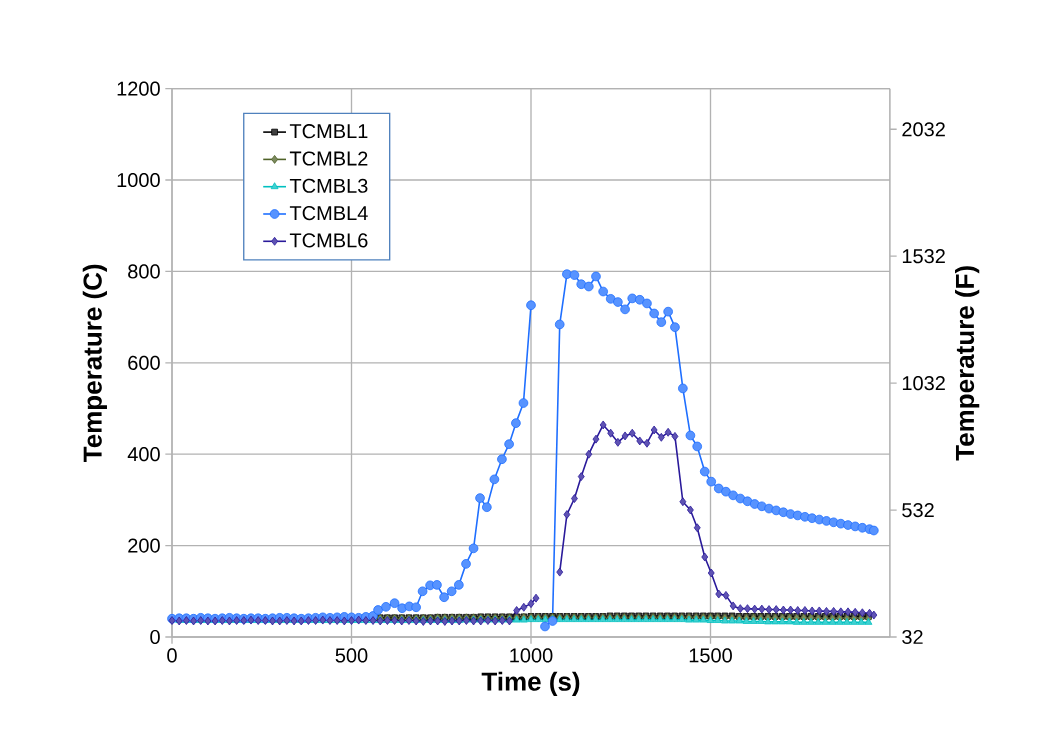  Describe the element at coordinates (144, 545) in the screenshot. I see `y-tick-label: 200` at that location.